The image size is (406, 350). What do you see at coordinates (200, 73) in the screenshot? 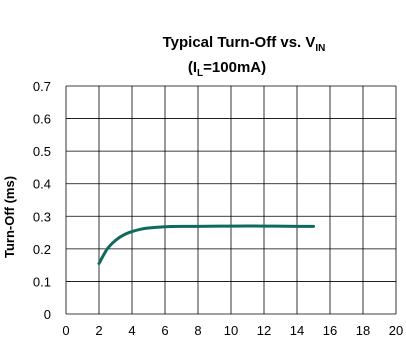
I see `chart-subtitle-subscript: L` at bounding box center [200, 73].